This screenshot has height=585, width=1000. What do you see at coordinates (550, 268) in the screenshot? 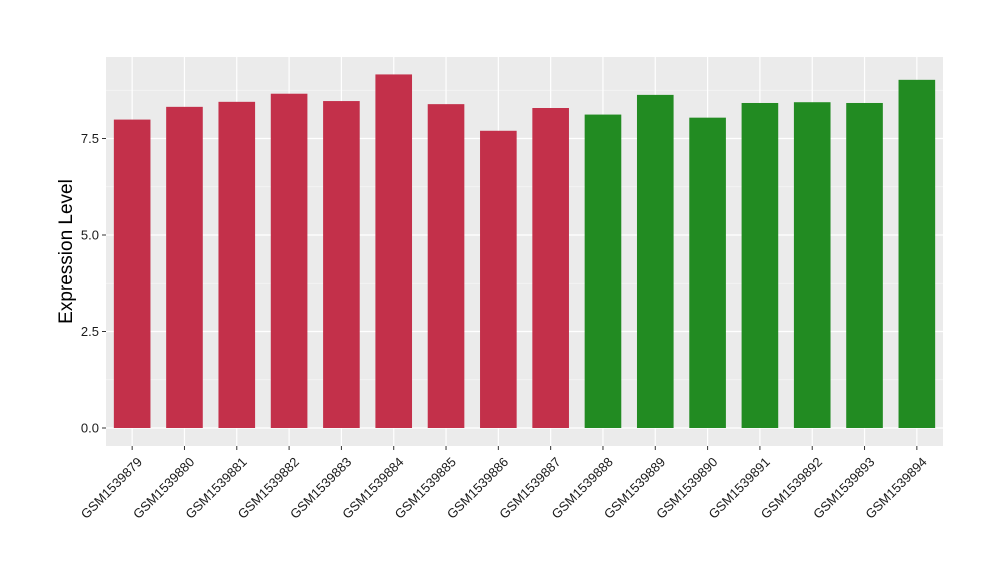
I see `bar-GSM1539887` at bounding box center [550, 268].